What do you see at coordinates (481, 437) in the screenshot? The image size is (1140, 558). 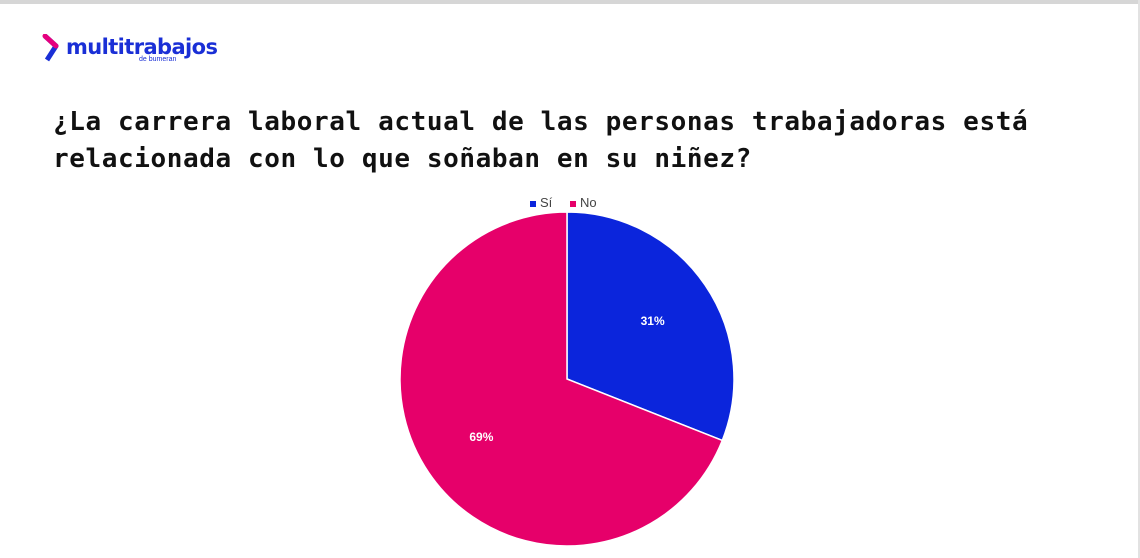 I see `data-label-no: 69%` at bounding box center [481, 437].